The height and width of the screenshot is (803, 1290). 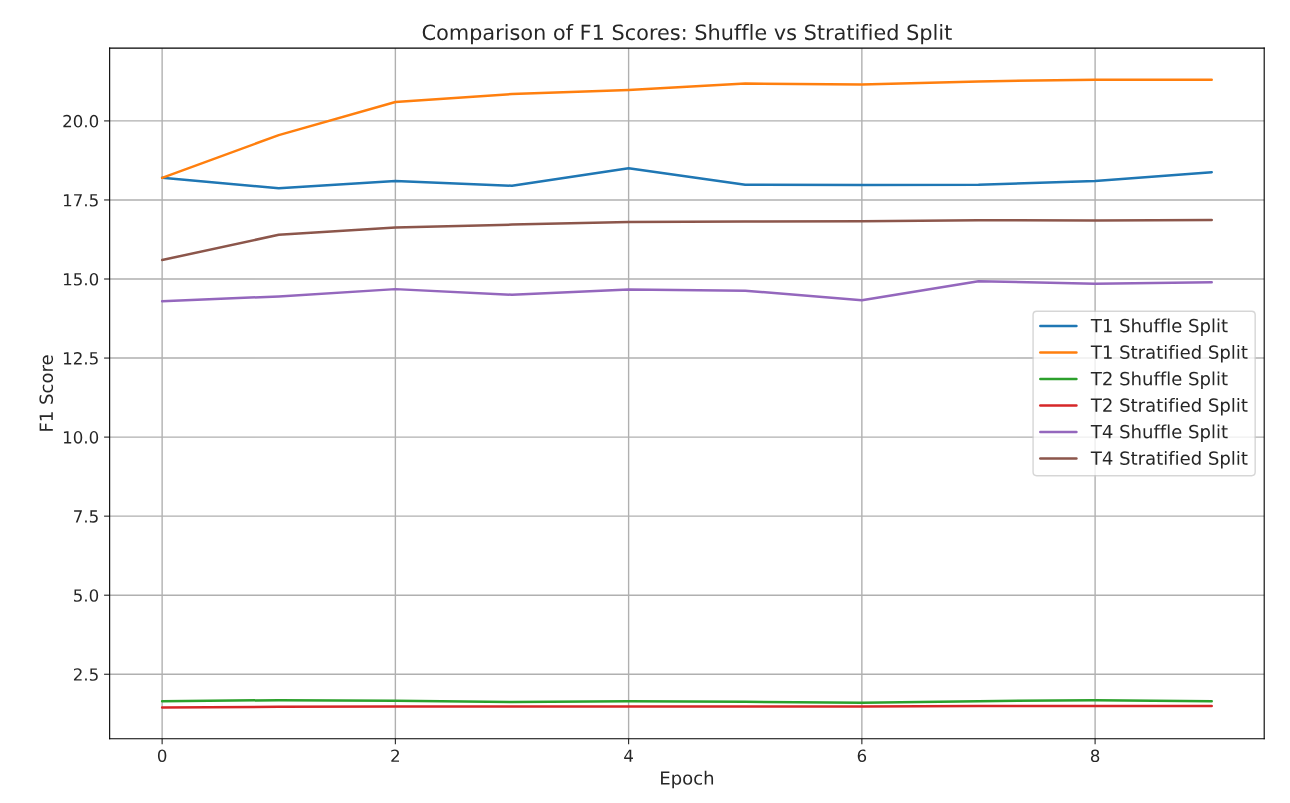 What do you see at coordinates (687, 34) in the screenshot?
I see `chart-title: Comparison of F1 Scores: Shuffle vs Stratified Split` at bounding box center [687, 34].